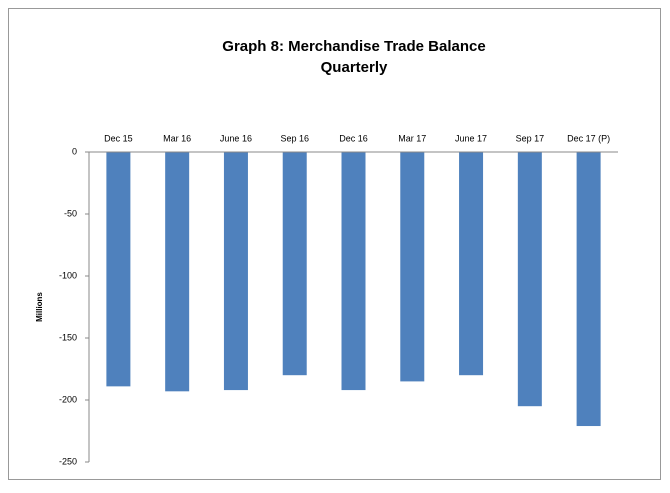  I want to click on x-tick-label: Dec 16, so click(353, 138).